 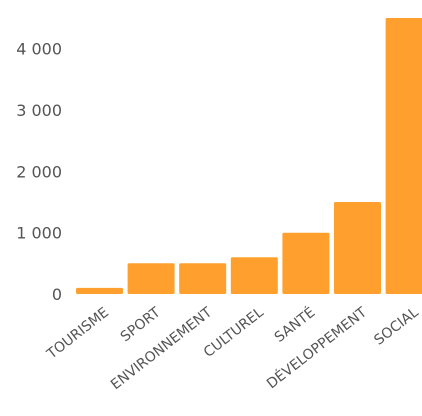 What do you see at coordinates (403, 156) in the screenshot?
I see `bar-social` at bounding box center [403, 156].